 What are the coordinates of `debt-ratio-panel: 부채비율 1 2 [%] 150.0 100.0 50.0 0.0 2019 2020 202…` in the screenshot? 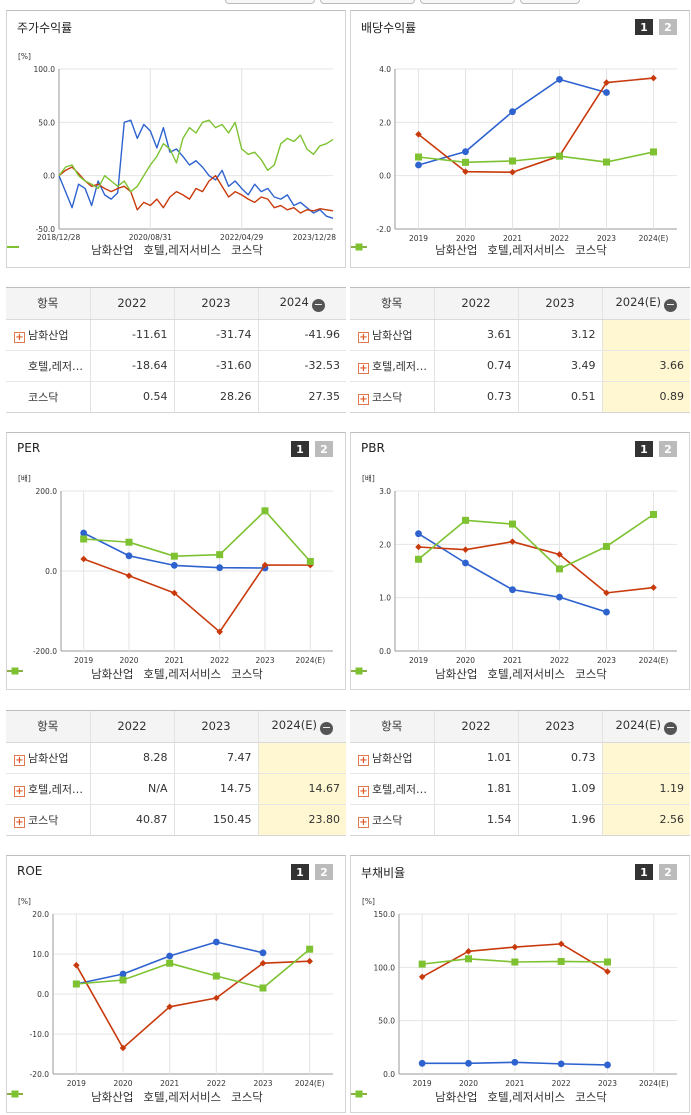 It's located at (520, 984).